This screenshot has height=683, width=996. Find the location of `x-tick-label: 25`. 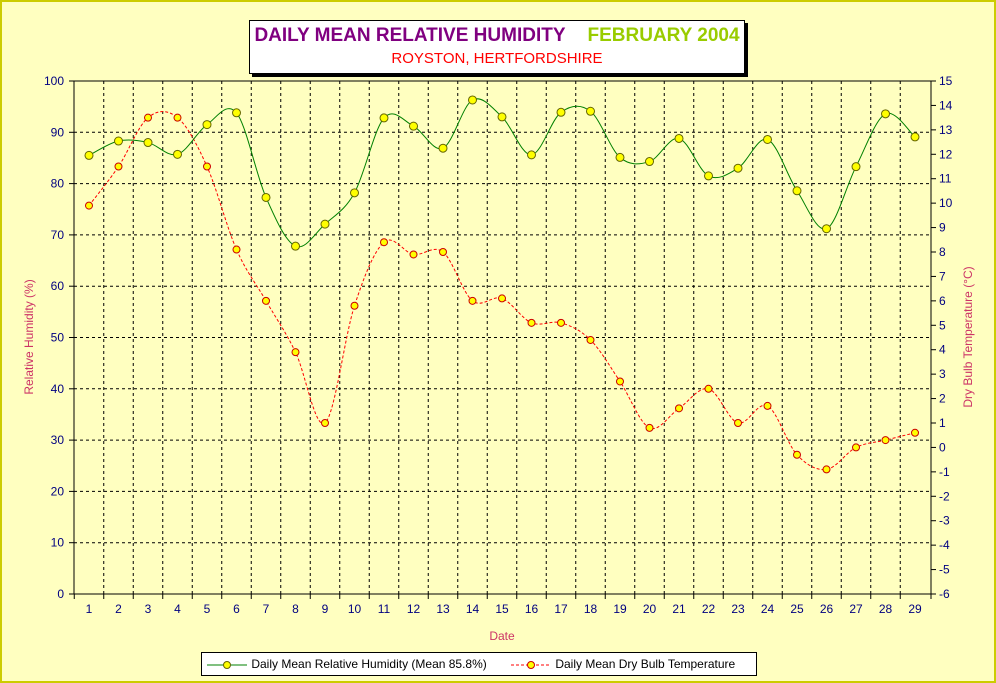

x-tick-label: 25 is located at coordinates (797, 609).